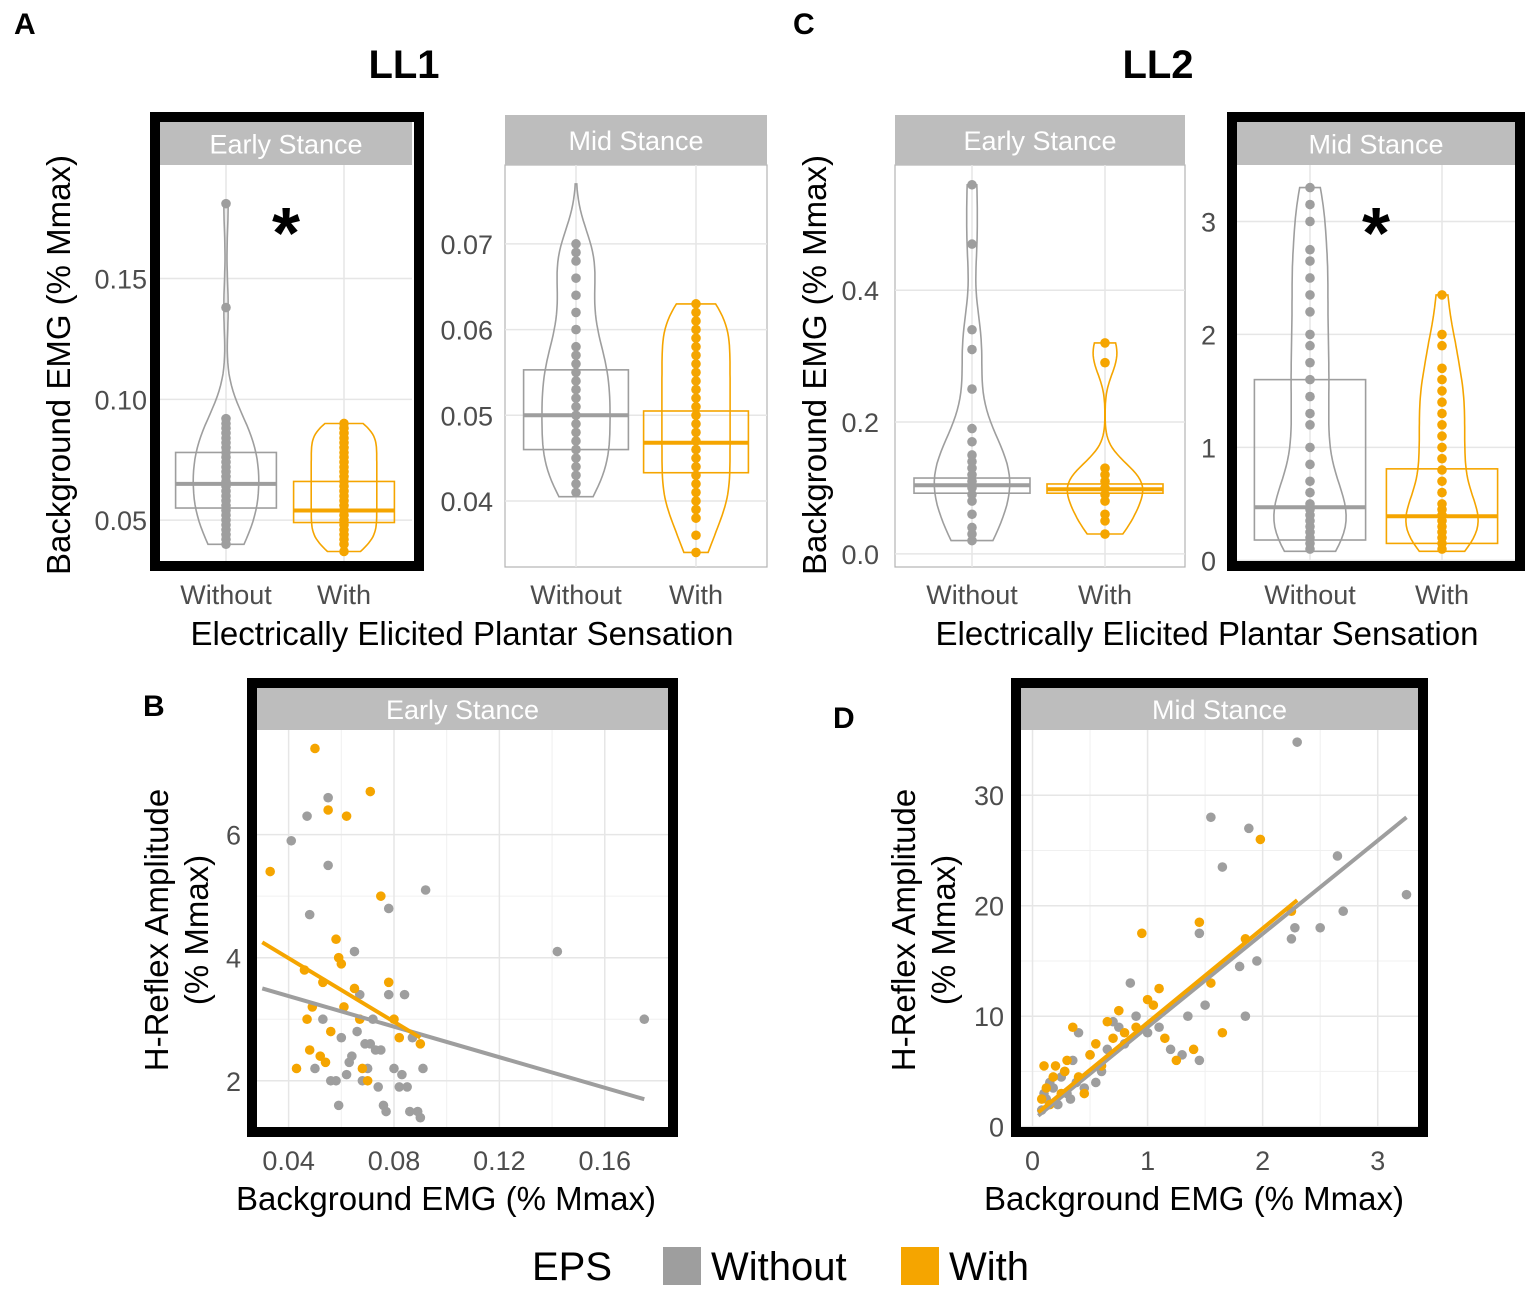  I want to click on violin-C2-without, so click(1310, 369).